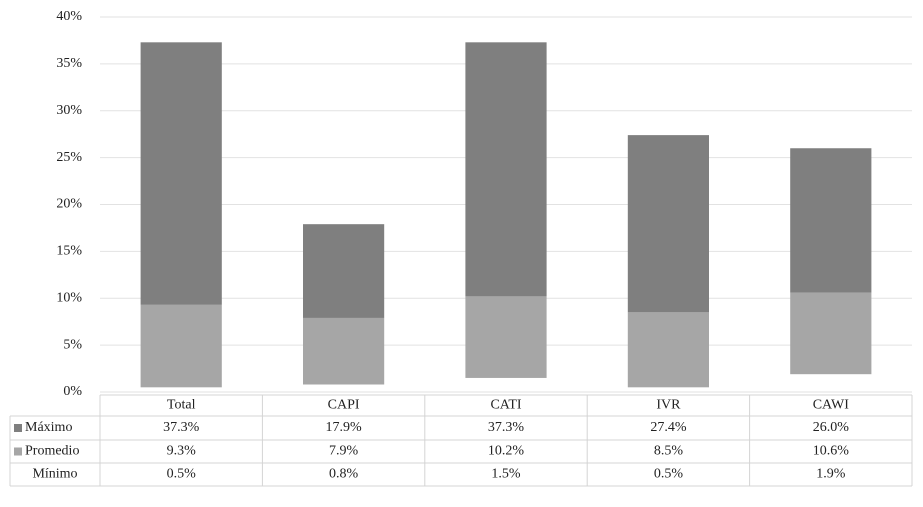  What do you see at coordinates (669, 451) in the screenshot?
I see `table-value: 8.5%` at bounding box center [669, 451].